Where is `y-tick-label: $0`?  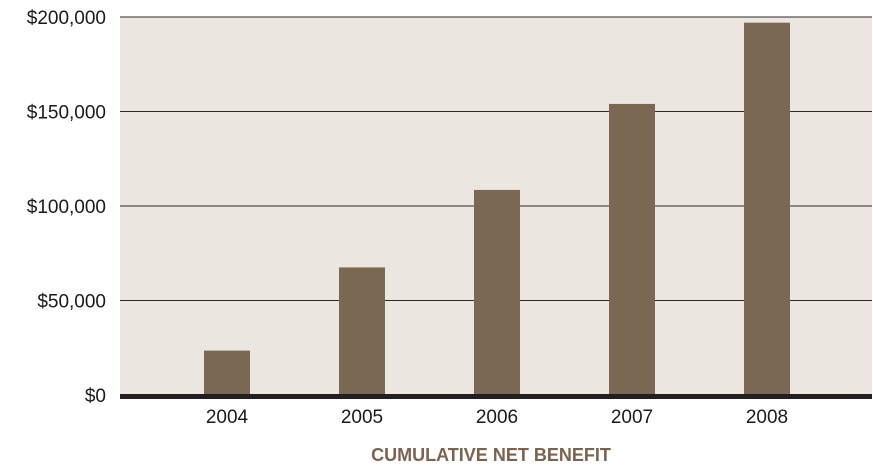
y-tick-label: $0 is located at coordinates (95, 396).